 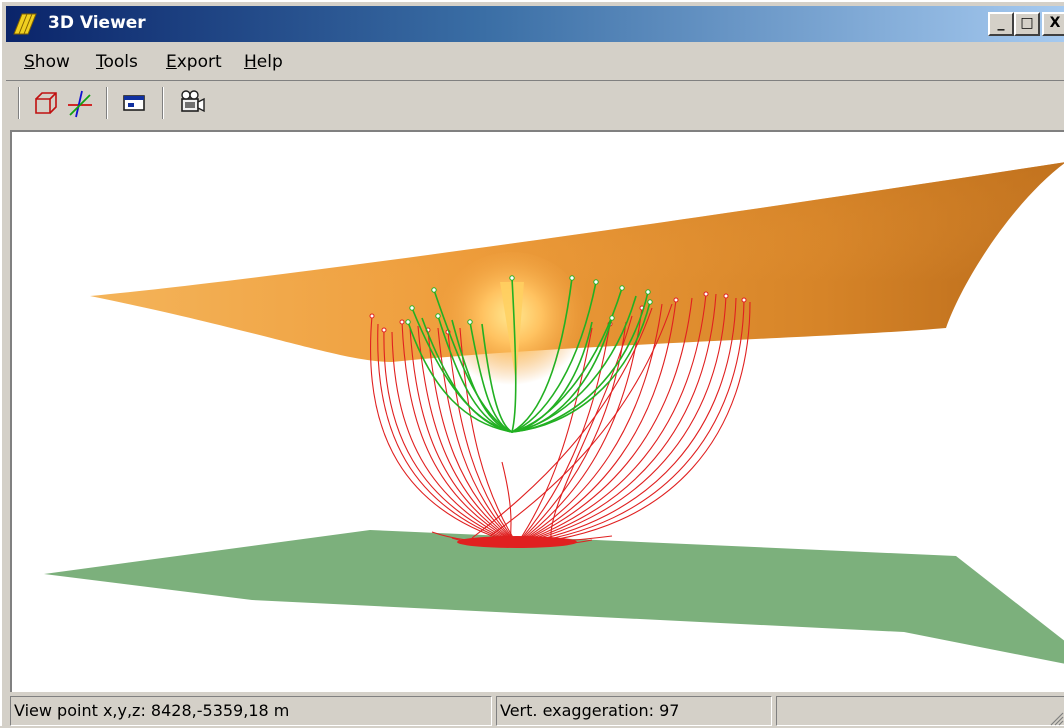 What do you see at coordinates (512, 332) in the screenshot?
I see `surface-cone-tip` at bounding box center [512, 332].